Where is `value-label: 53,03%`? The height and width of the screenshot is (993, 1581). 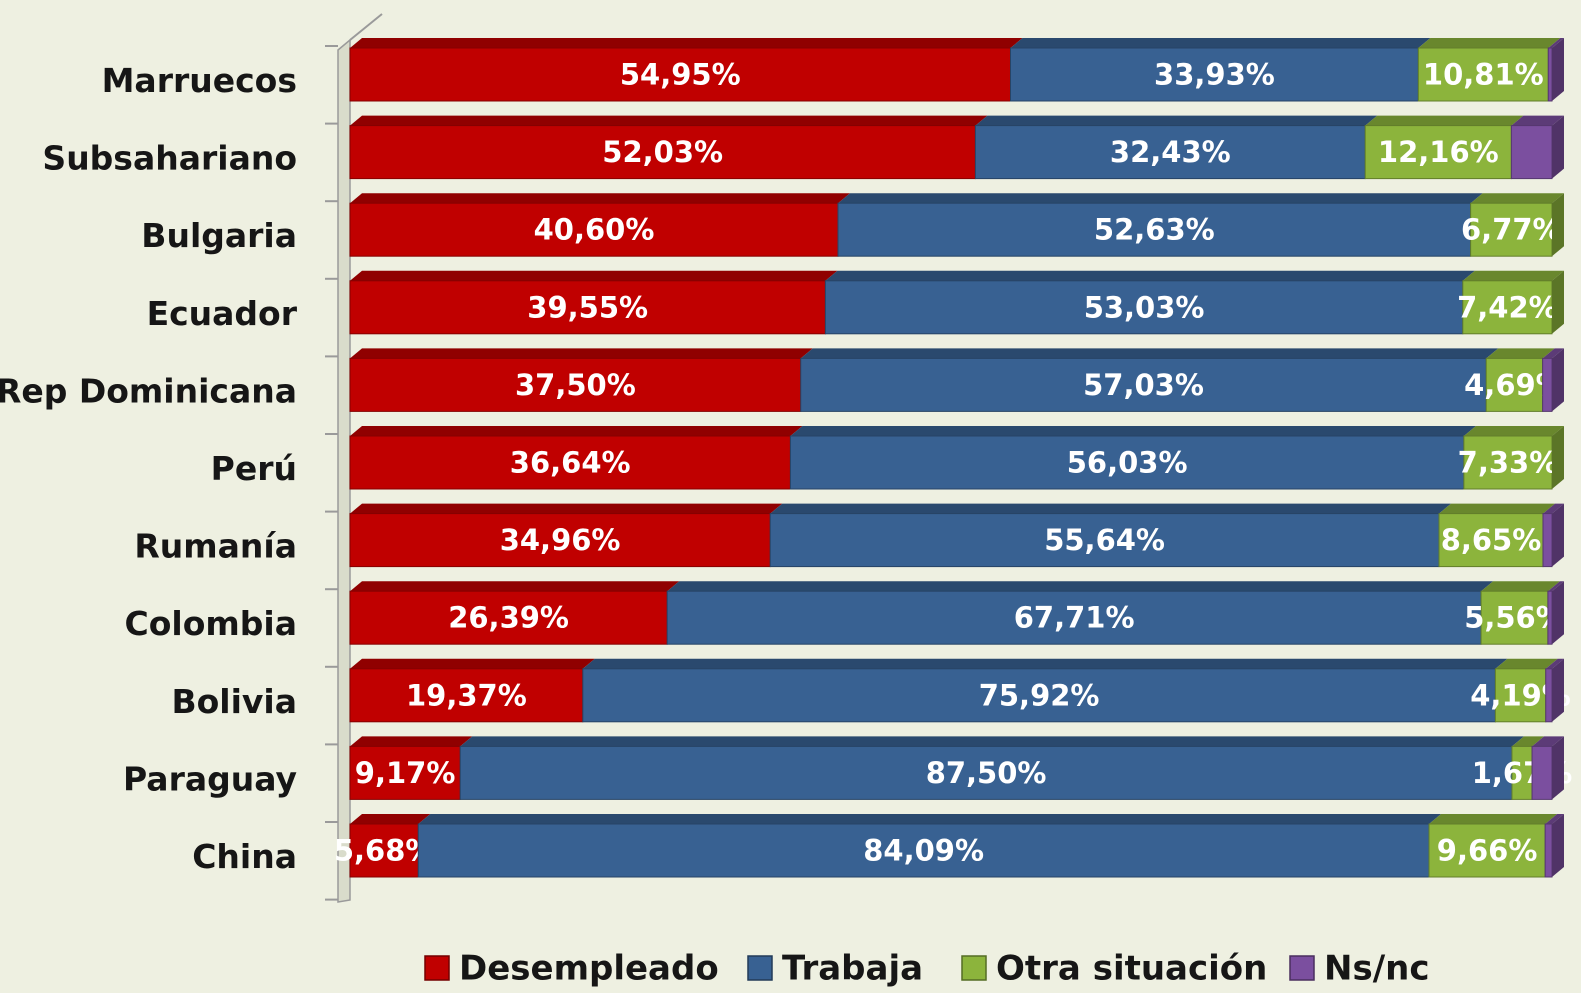
value-label: 53,03% is located at coordinates (1144, 307).